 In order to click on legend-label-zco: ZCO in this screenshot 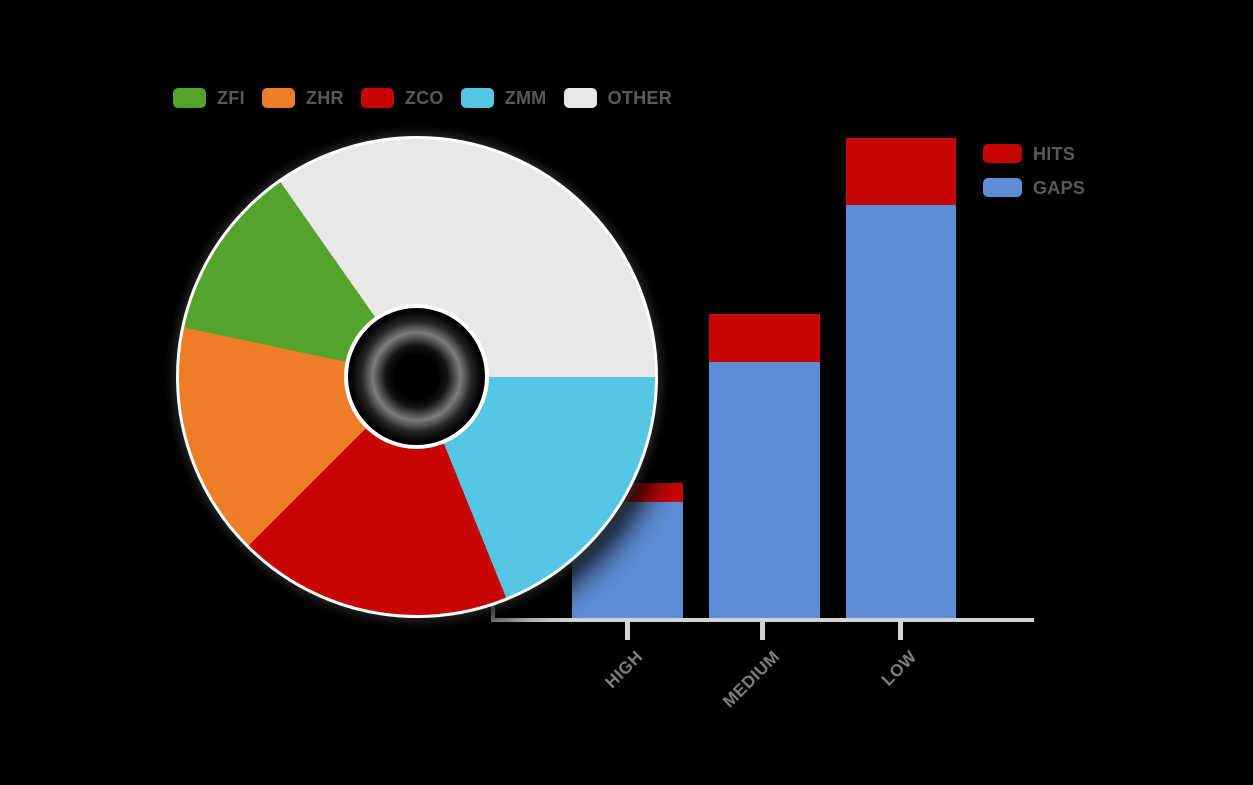, I will do `click(424, 98)`.